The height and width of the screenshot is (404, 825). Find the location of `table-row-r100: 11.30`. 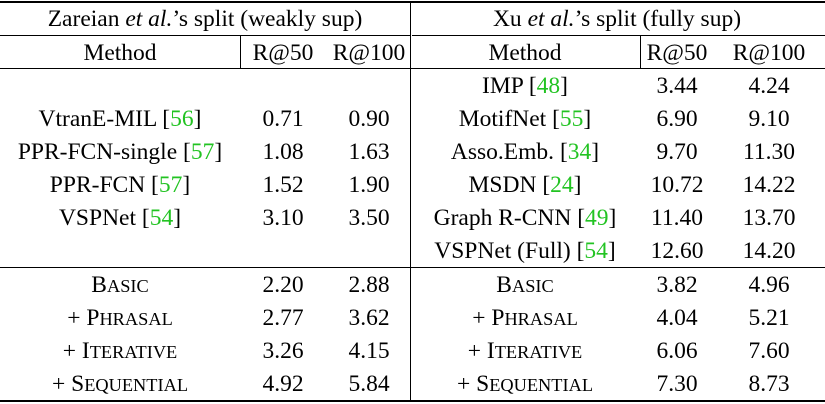

table-row-r100: 11.30 is located at coordinates (769, 152).